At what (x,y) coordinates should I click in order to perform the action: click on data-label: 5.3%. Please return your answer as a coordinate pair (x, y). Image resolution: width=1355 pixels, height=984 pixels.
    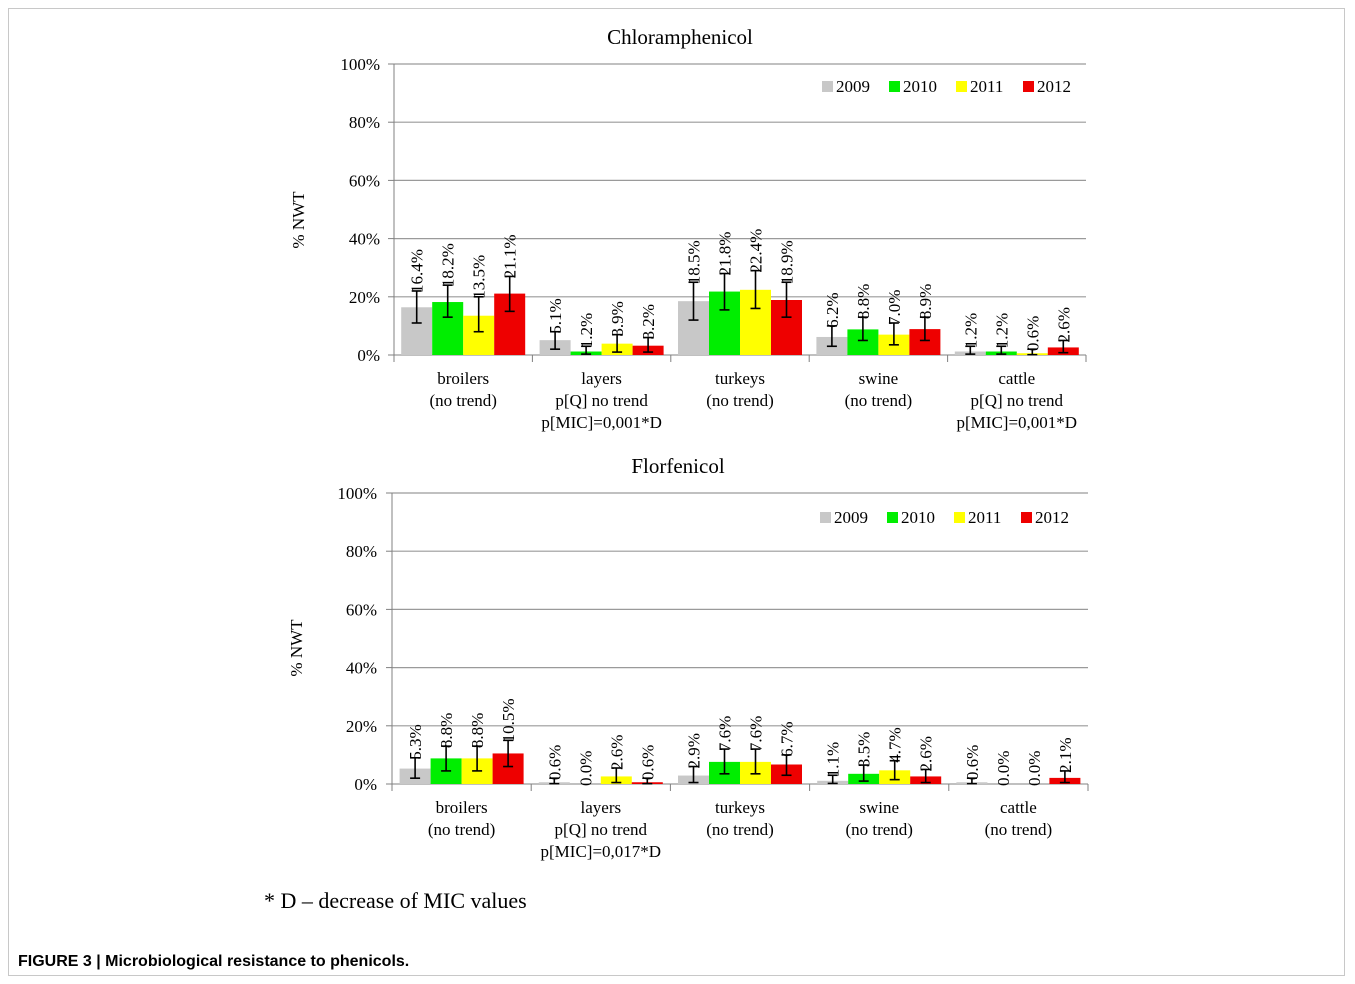
    Looking at the image, I should click on (415, 741).